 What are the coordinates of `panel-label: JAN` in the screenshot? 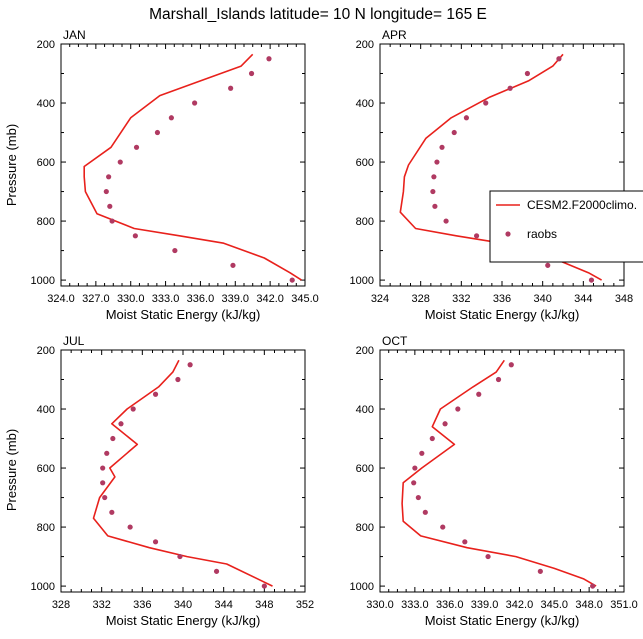 It's located at (74, 35).